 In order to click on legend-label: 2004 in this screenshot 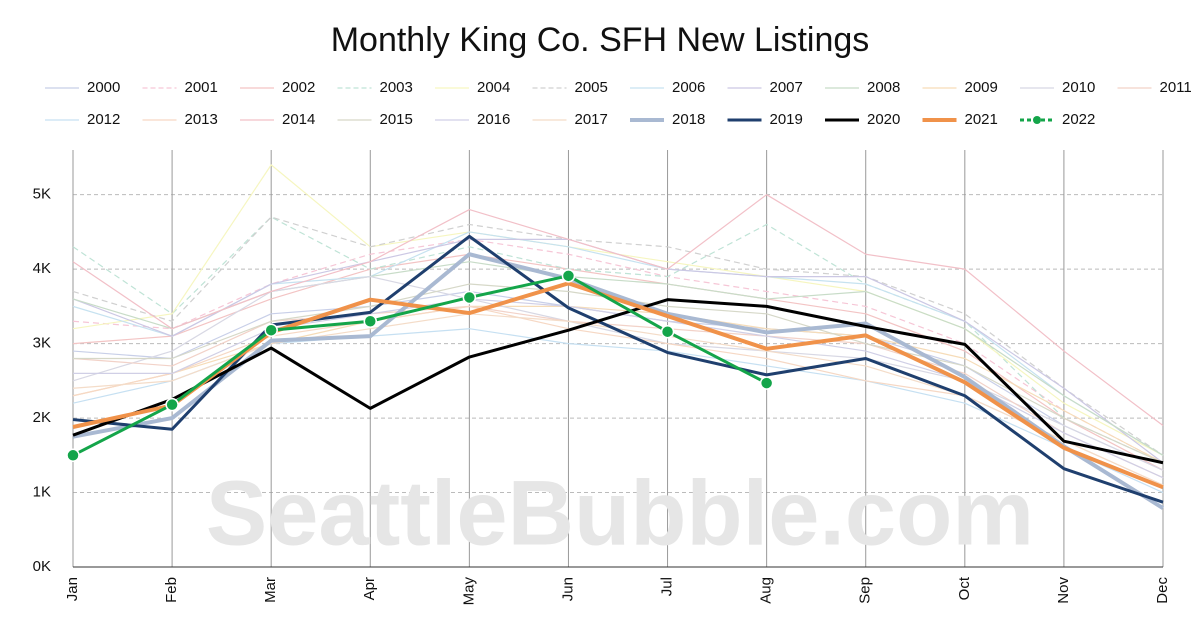, I will do `click(493, 87)`.